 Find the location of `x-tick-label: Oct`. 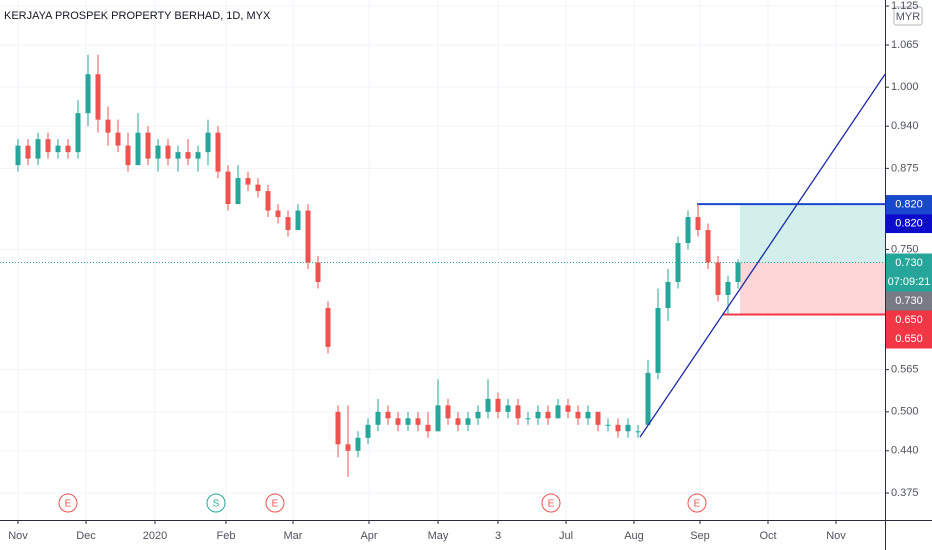

x-tick-label: Oct is located at coordinates (767, 536).